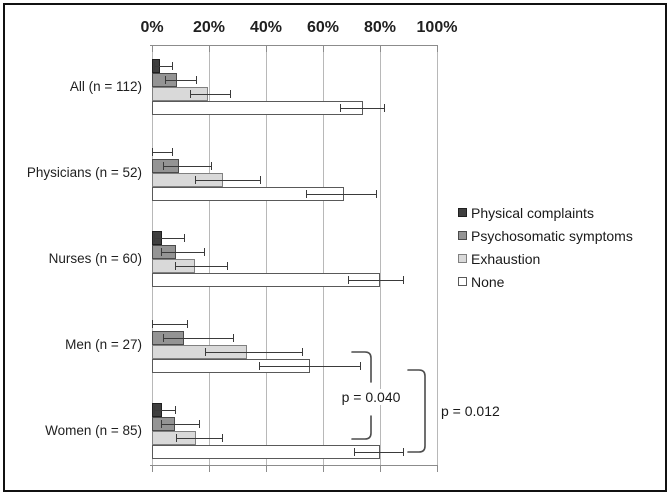 The image size is (670, 495). Describe the element at coordinates (294, 465) in the screenshot. I see `x-axis-line-bottom` at that location.